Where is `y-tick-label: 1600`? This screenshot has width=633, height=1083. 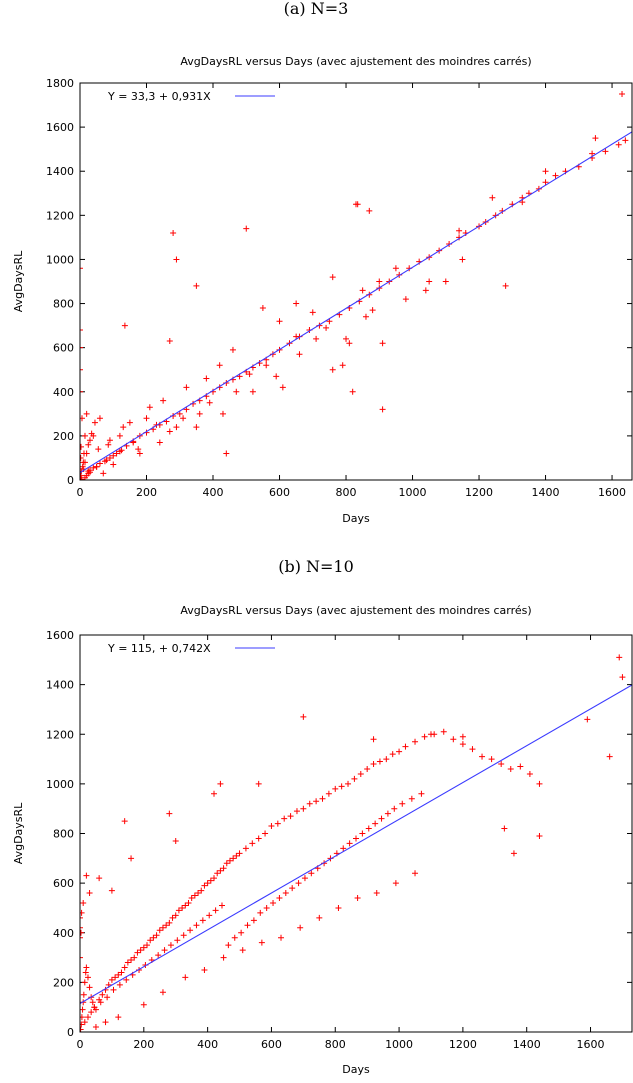 y-tick-label: 1600 is located at coordinates (60, 127).